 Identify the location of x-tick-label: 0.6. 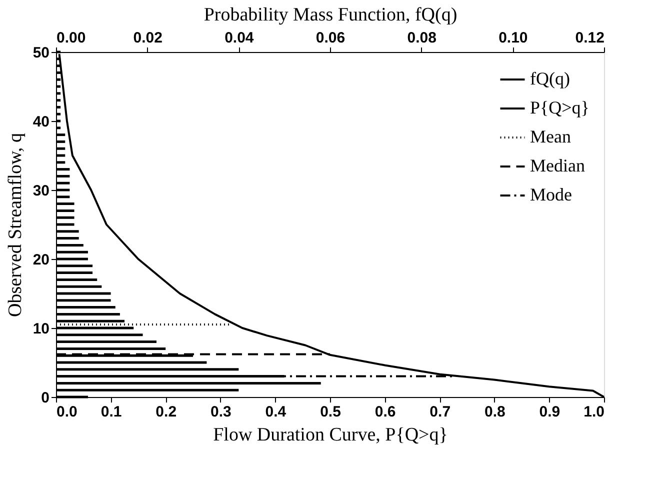
(385, 412).